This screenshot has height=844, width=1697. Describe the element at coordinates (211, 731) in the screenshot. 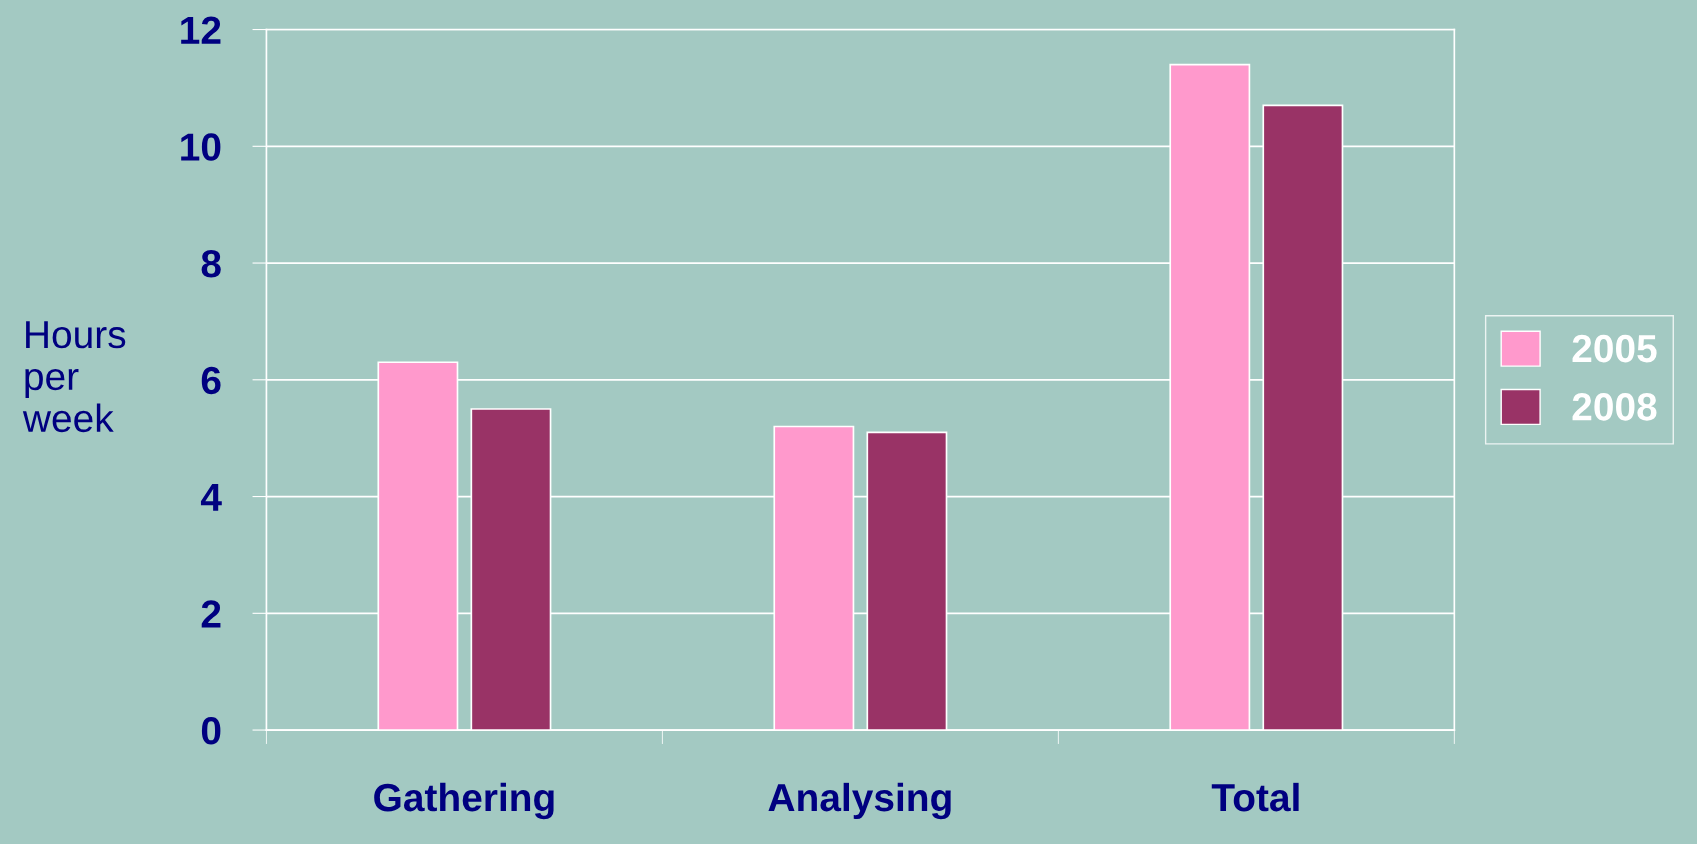

I see `y-tick-label: 0` at that location.